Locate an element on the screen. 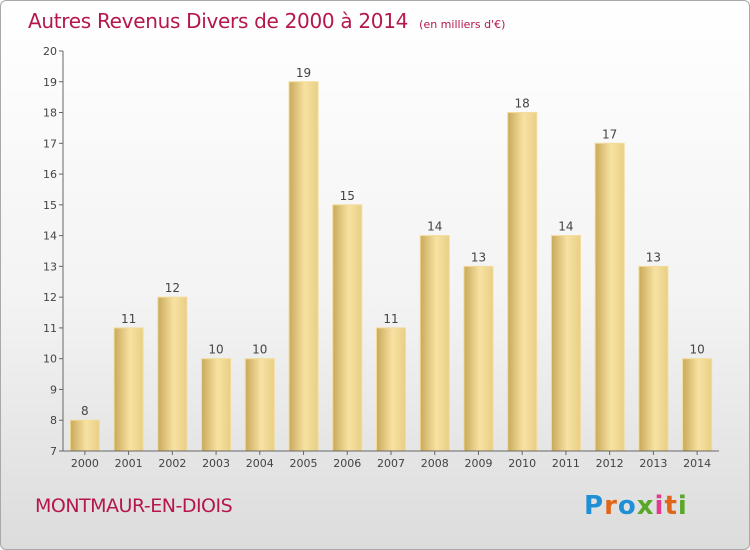 The image size is (750, 550). x-tick-label: 2001 is located at coordinates (129, 463).